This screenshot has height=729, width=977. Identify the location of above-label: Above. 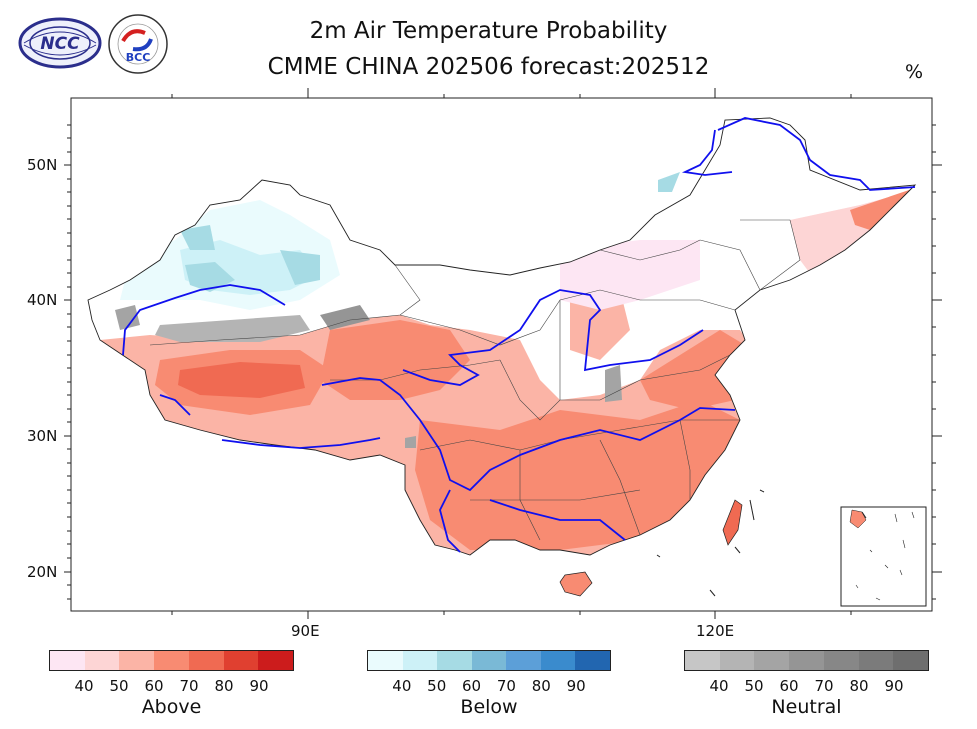
(171, 707).